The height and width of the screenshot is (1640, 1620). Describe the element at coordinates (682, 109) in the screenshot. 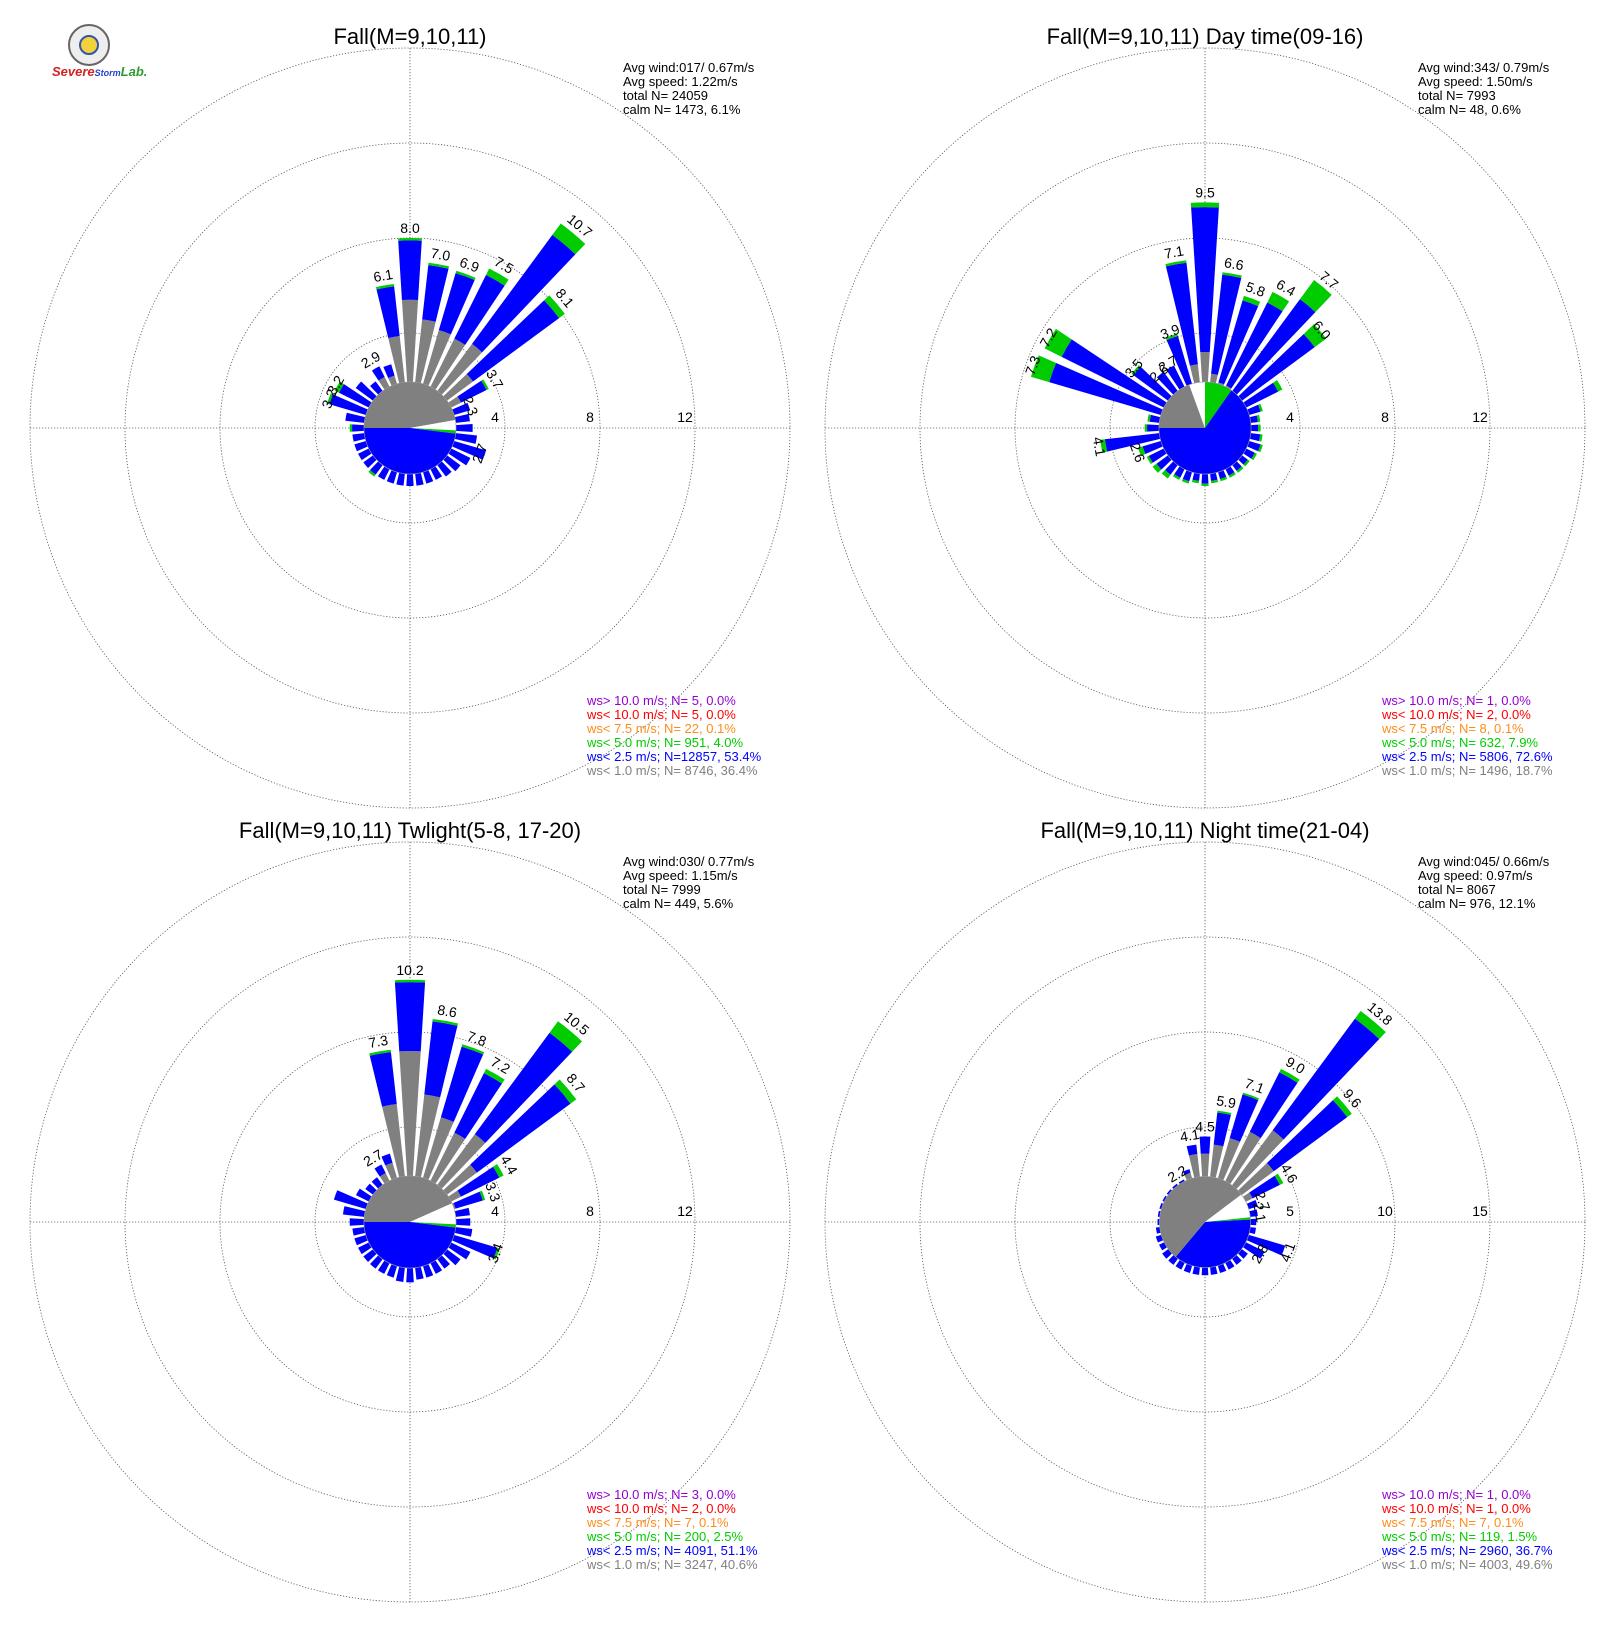

I see `stats-line: calm N= 1473, 6.1%` at that location.